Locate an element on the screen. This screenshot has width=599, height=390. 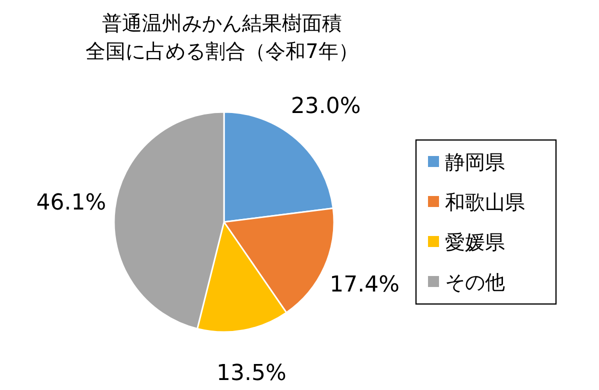
legend-label: 愛媛県 is located at coordinates (475, 242).